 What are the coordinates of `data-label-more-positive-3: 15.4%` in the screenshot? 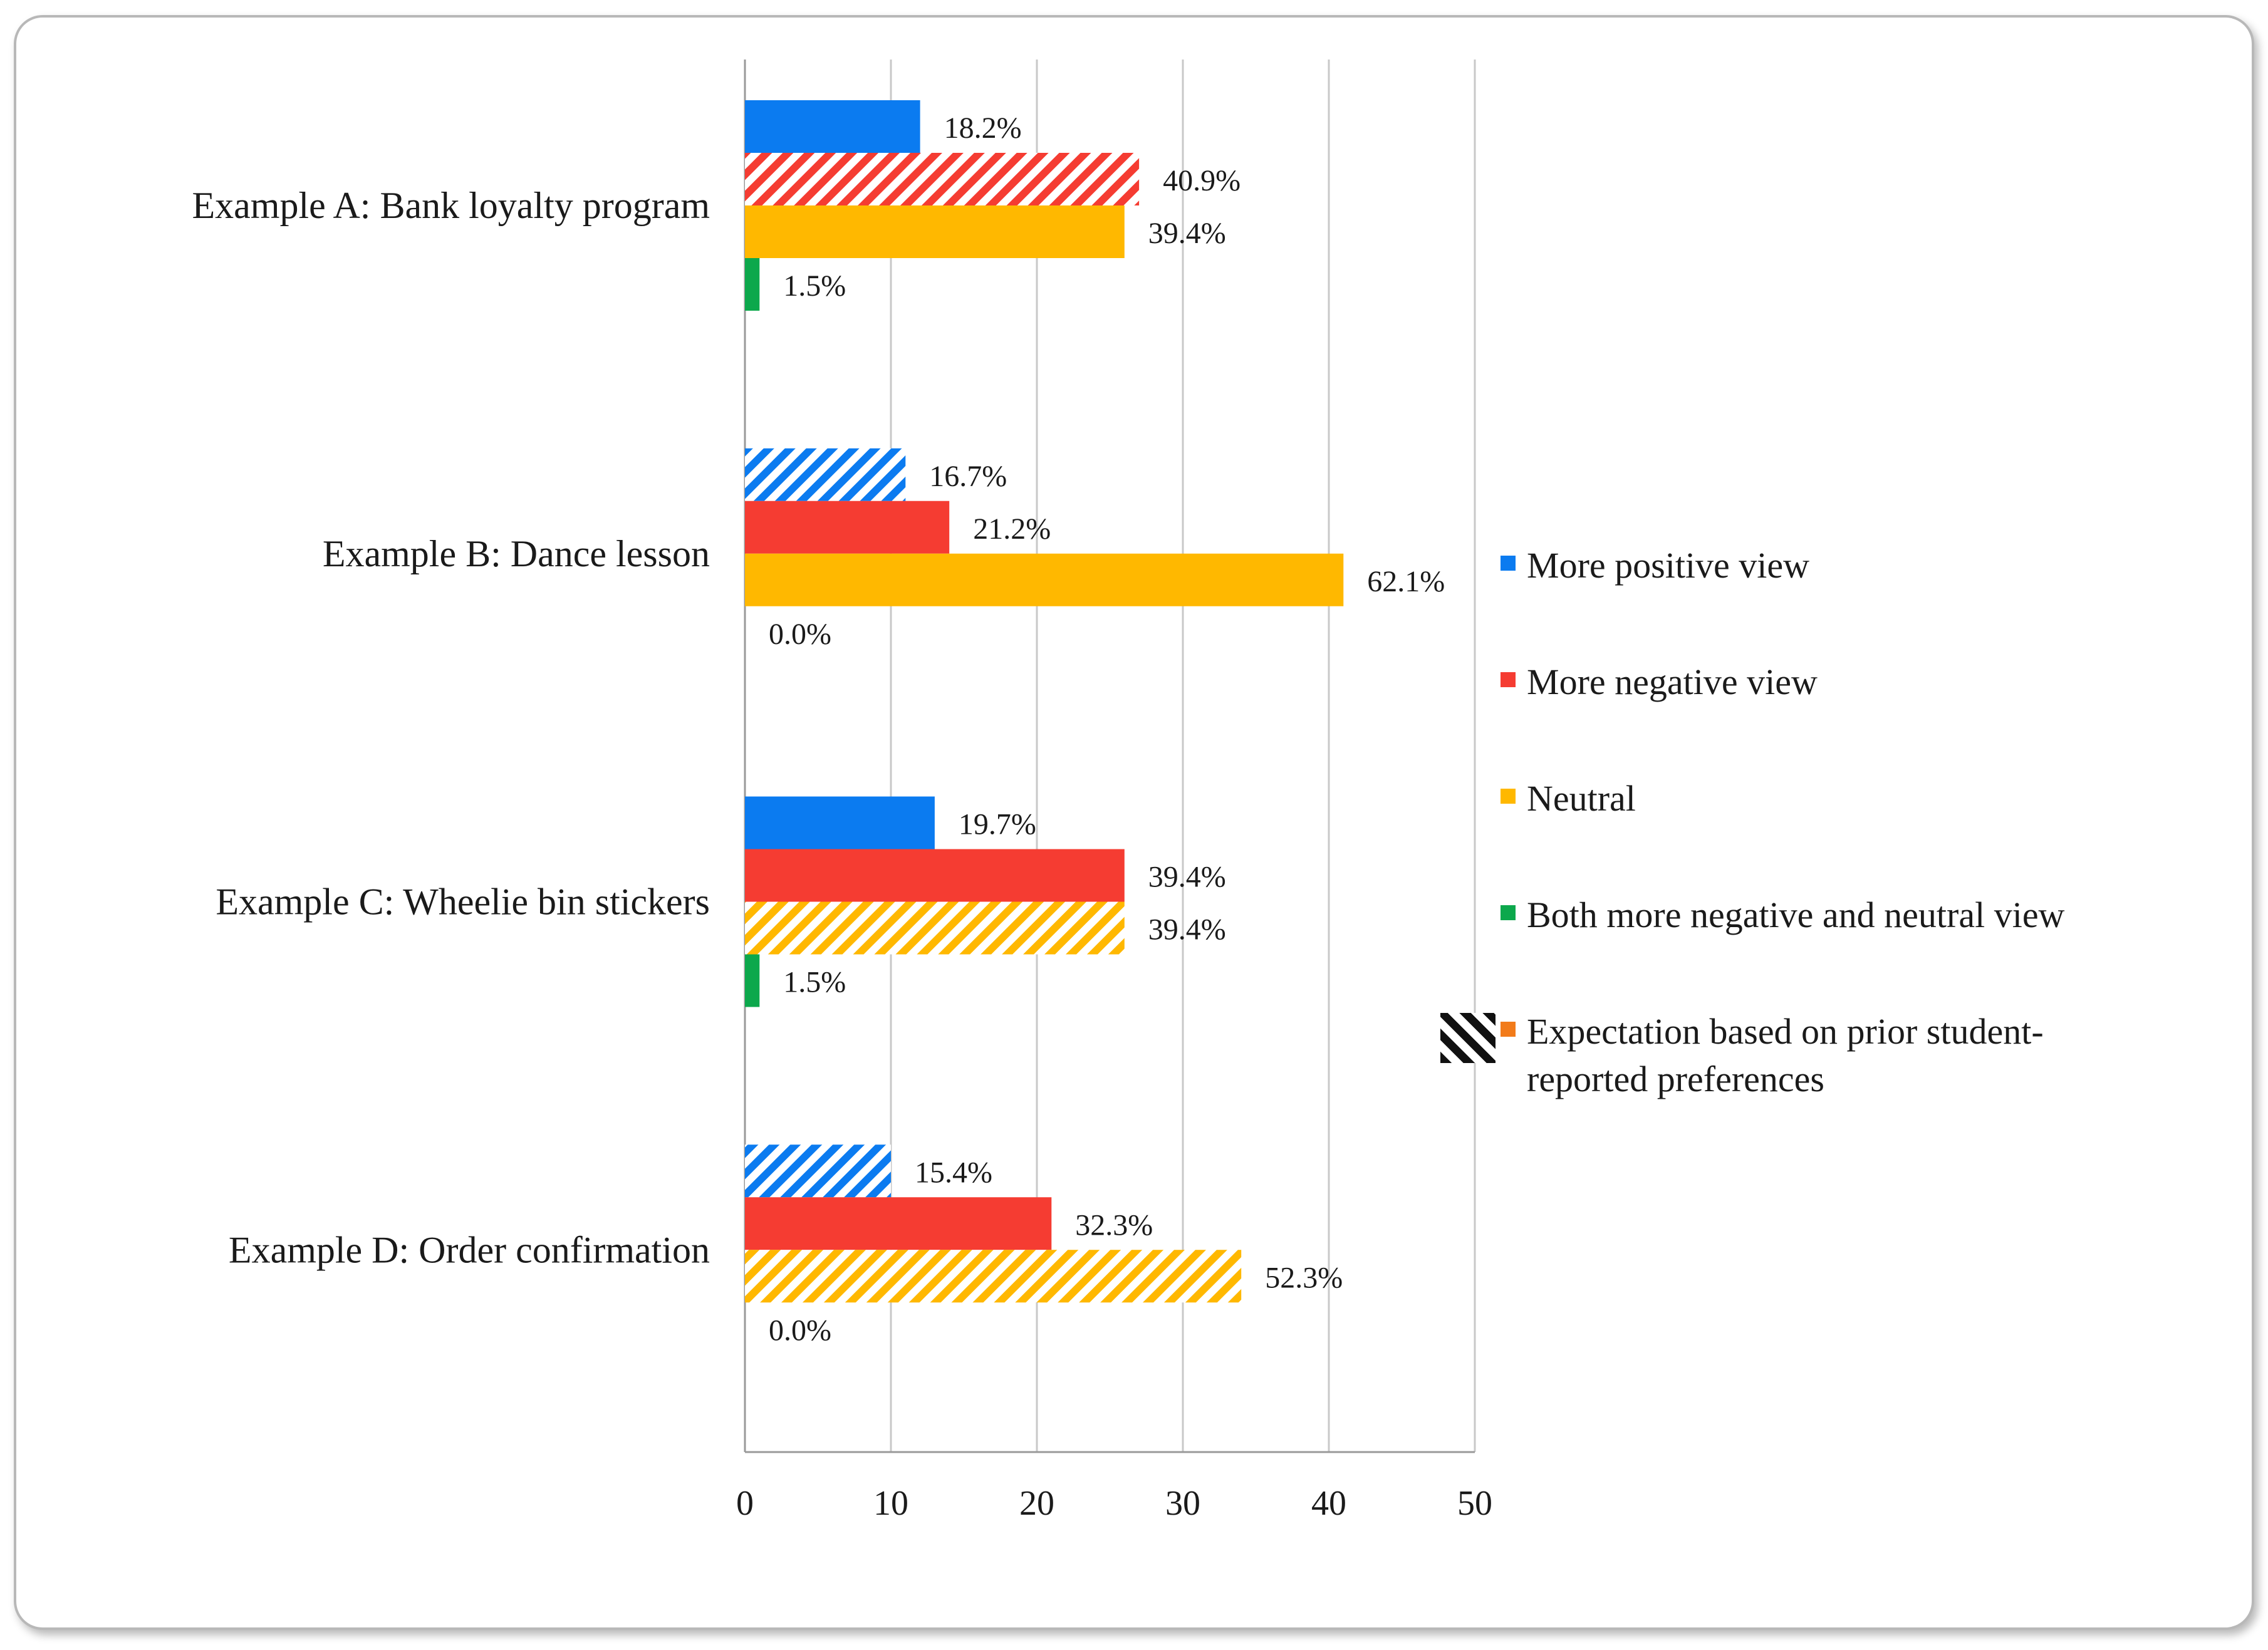 It's located at (953, 1172).